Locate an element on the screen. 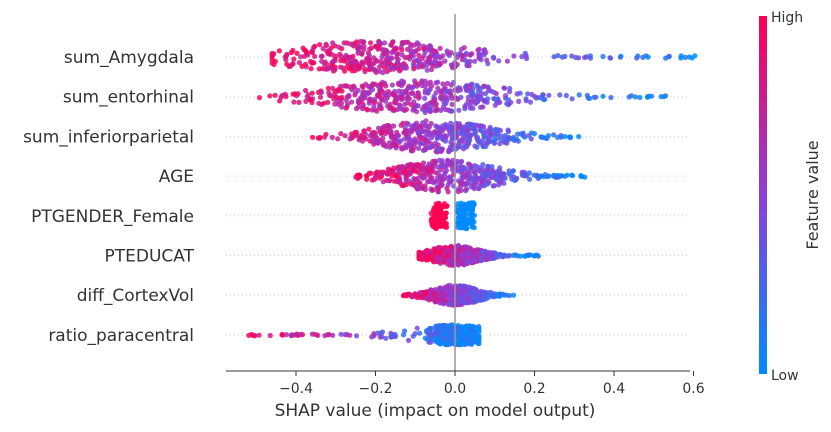 Image resolution: width=831 pixels, height=432 pixels. colorbar: High Low Feature value is located at coordinates (790, 197).